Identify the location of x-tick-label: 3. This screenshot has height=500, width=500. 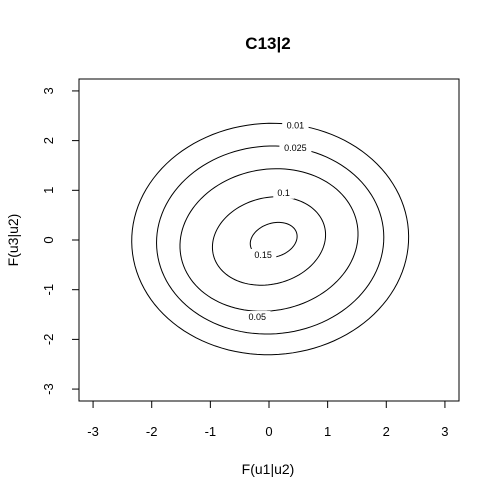
(444, 431).